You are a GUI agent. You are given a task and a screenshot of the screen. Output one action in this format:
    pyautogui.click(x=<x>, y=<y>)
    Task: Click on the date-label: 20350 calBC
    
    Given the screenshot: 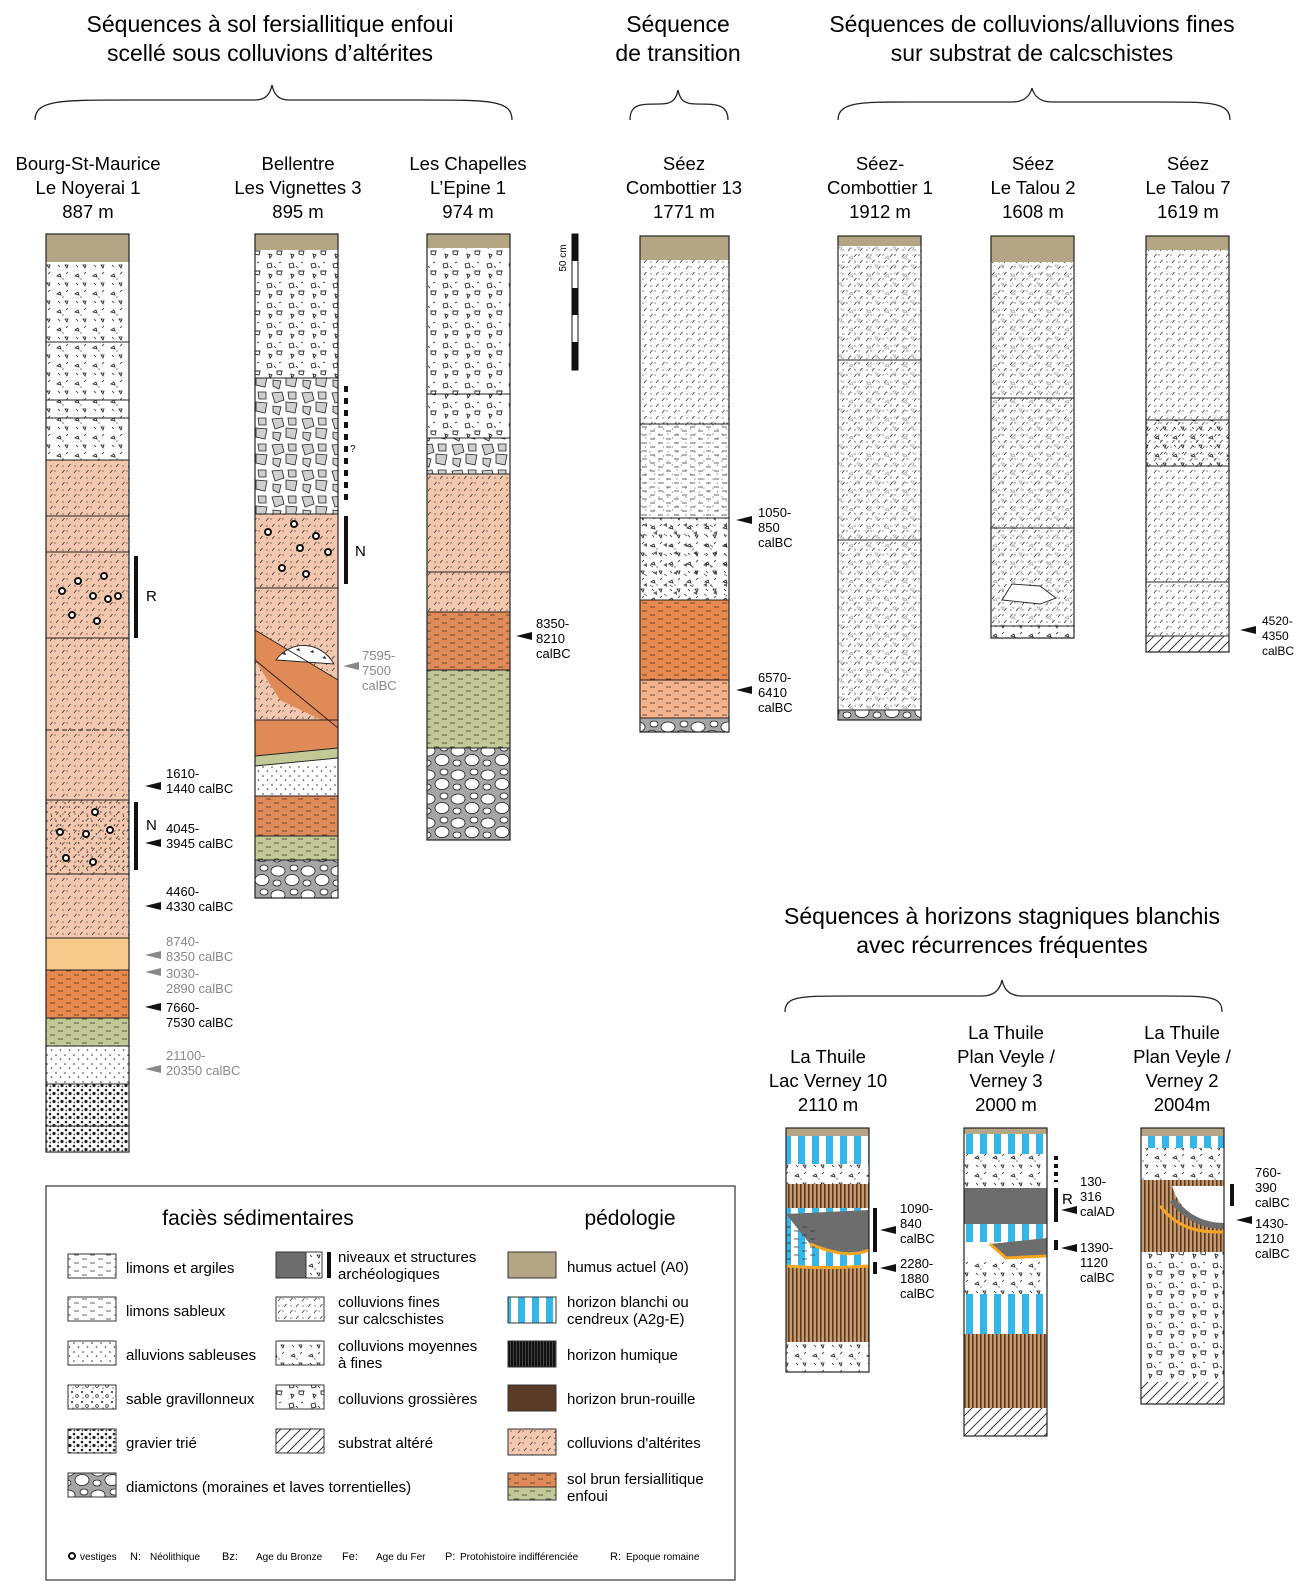 What is the action you would take?
    pyautogui.click(x=203, y=1070)
    